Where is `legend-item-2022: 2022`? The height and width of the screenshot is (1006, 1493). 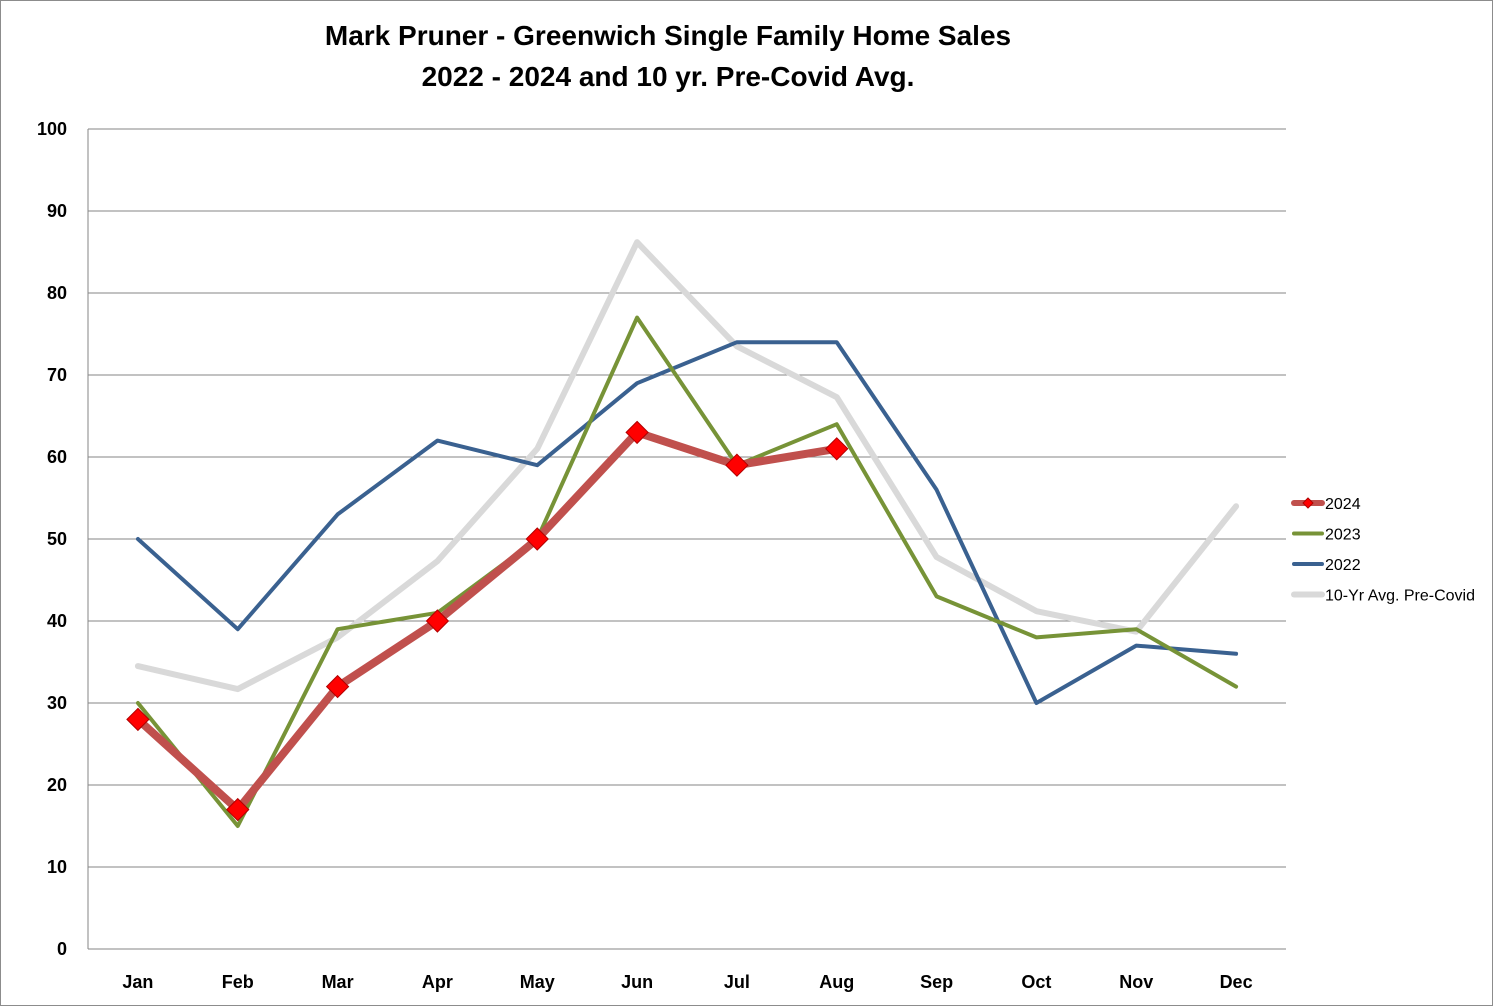
legend-item-2022: 2022 is located at coordinates (1326, 565).